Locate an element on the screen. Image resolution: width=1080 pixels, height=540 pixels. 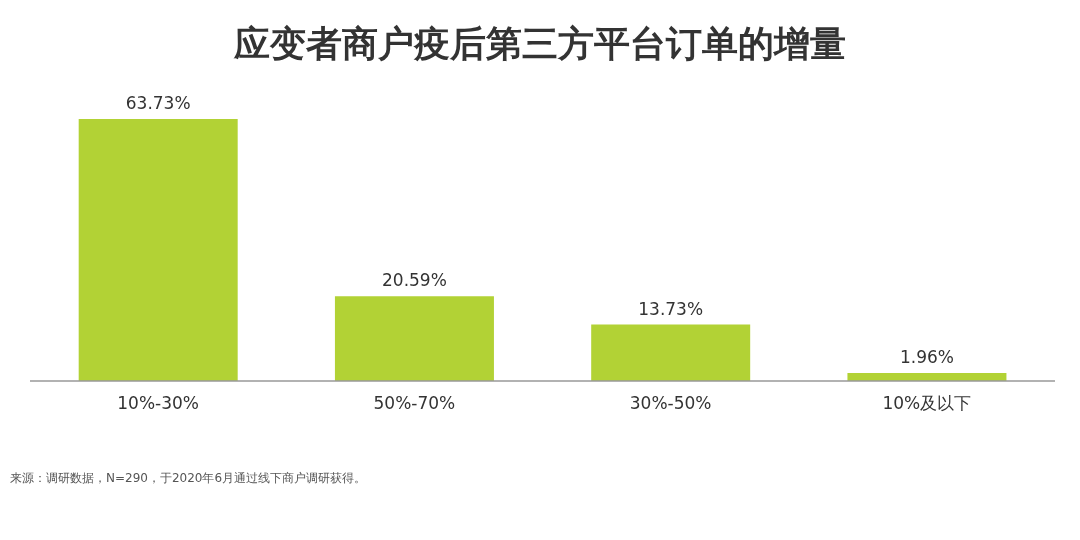
source-note: 来源：调研数据，N=290，于2020年6月通过线下商户调研获得。 is located at coordinates (188, 478).